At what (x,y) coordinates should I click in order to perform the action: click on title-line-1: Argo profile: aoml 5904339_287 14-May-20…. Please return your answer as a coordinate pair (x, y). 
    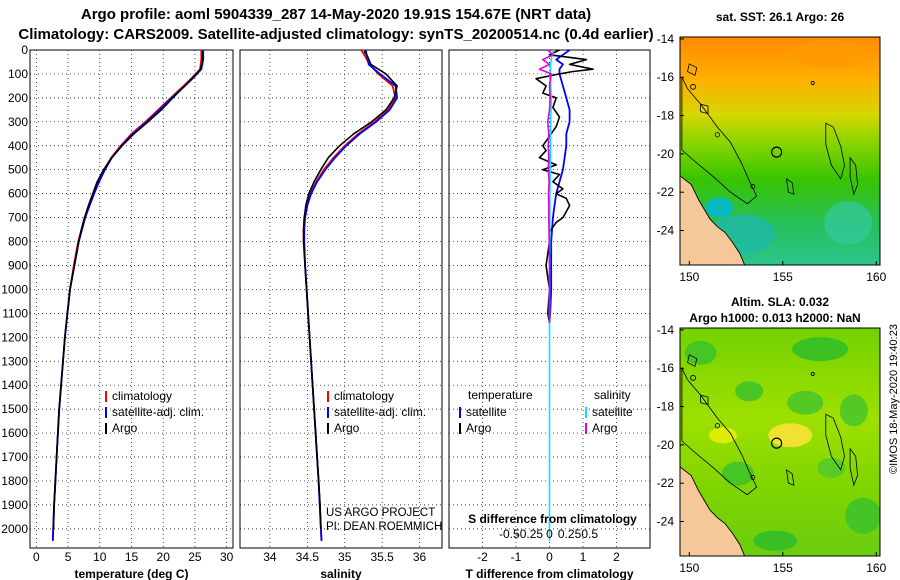
    Looking at the image, I should click on (336, 14).